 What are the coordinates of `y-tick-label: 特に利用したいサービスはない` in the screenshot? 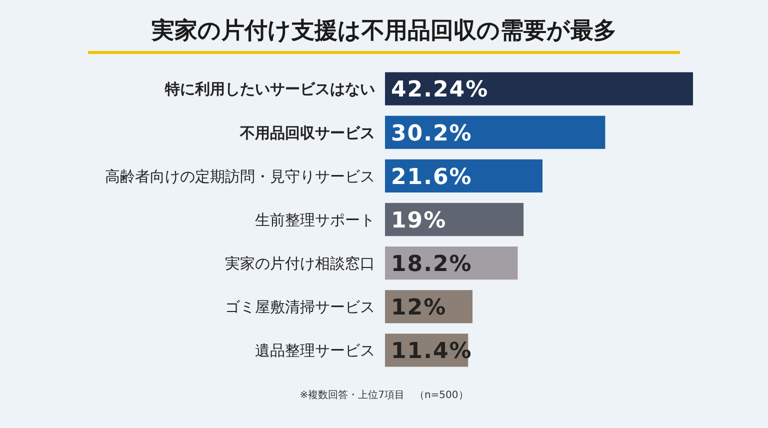 It's located at (269, 89).